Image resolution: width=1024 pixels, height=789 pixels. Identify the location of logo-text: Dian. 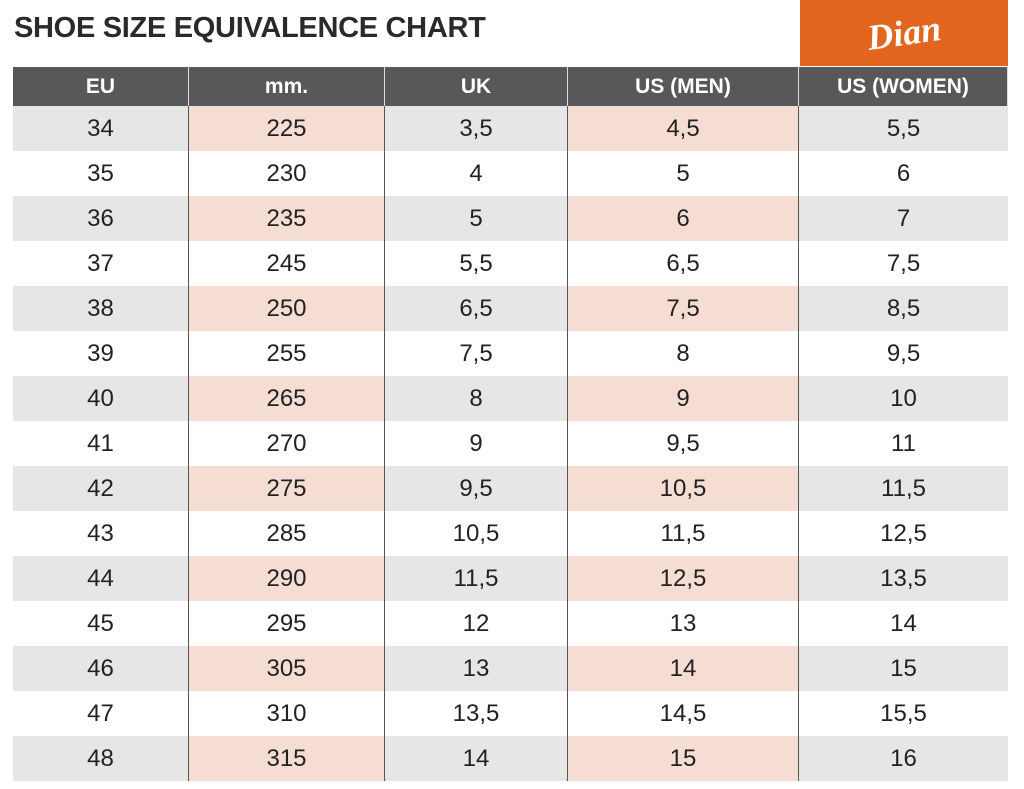
(904, 33).